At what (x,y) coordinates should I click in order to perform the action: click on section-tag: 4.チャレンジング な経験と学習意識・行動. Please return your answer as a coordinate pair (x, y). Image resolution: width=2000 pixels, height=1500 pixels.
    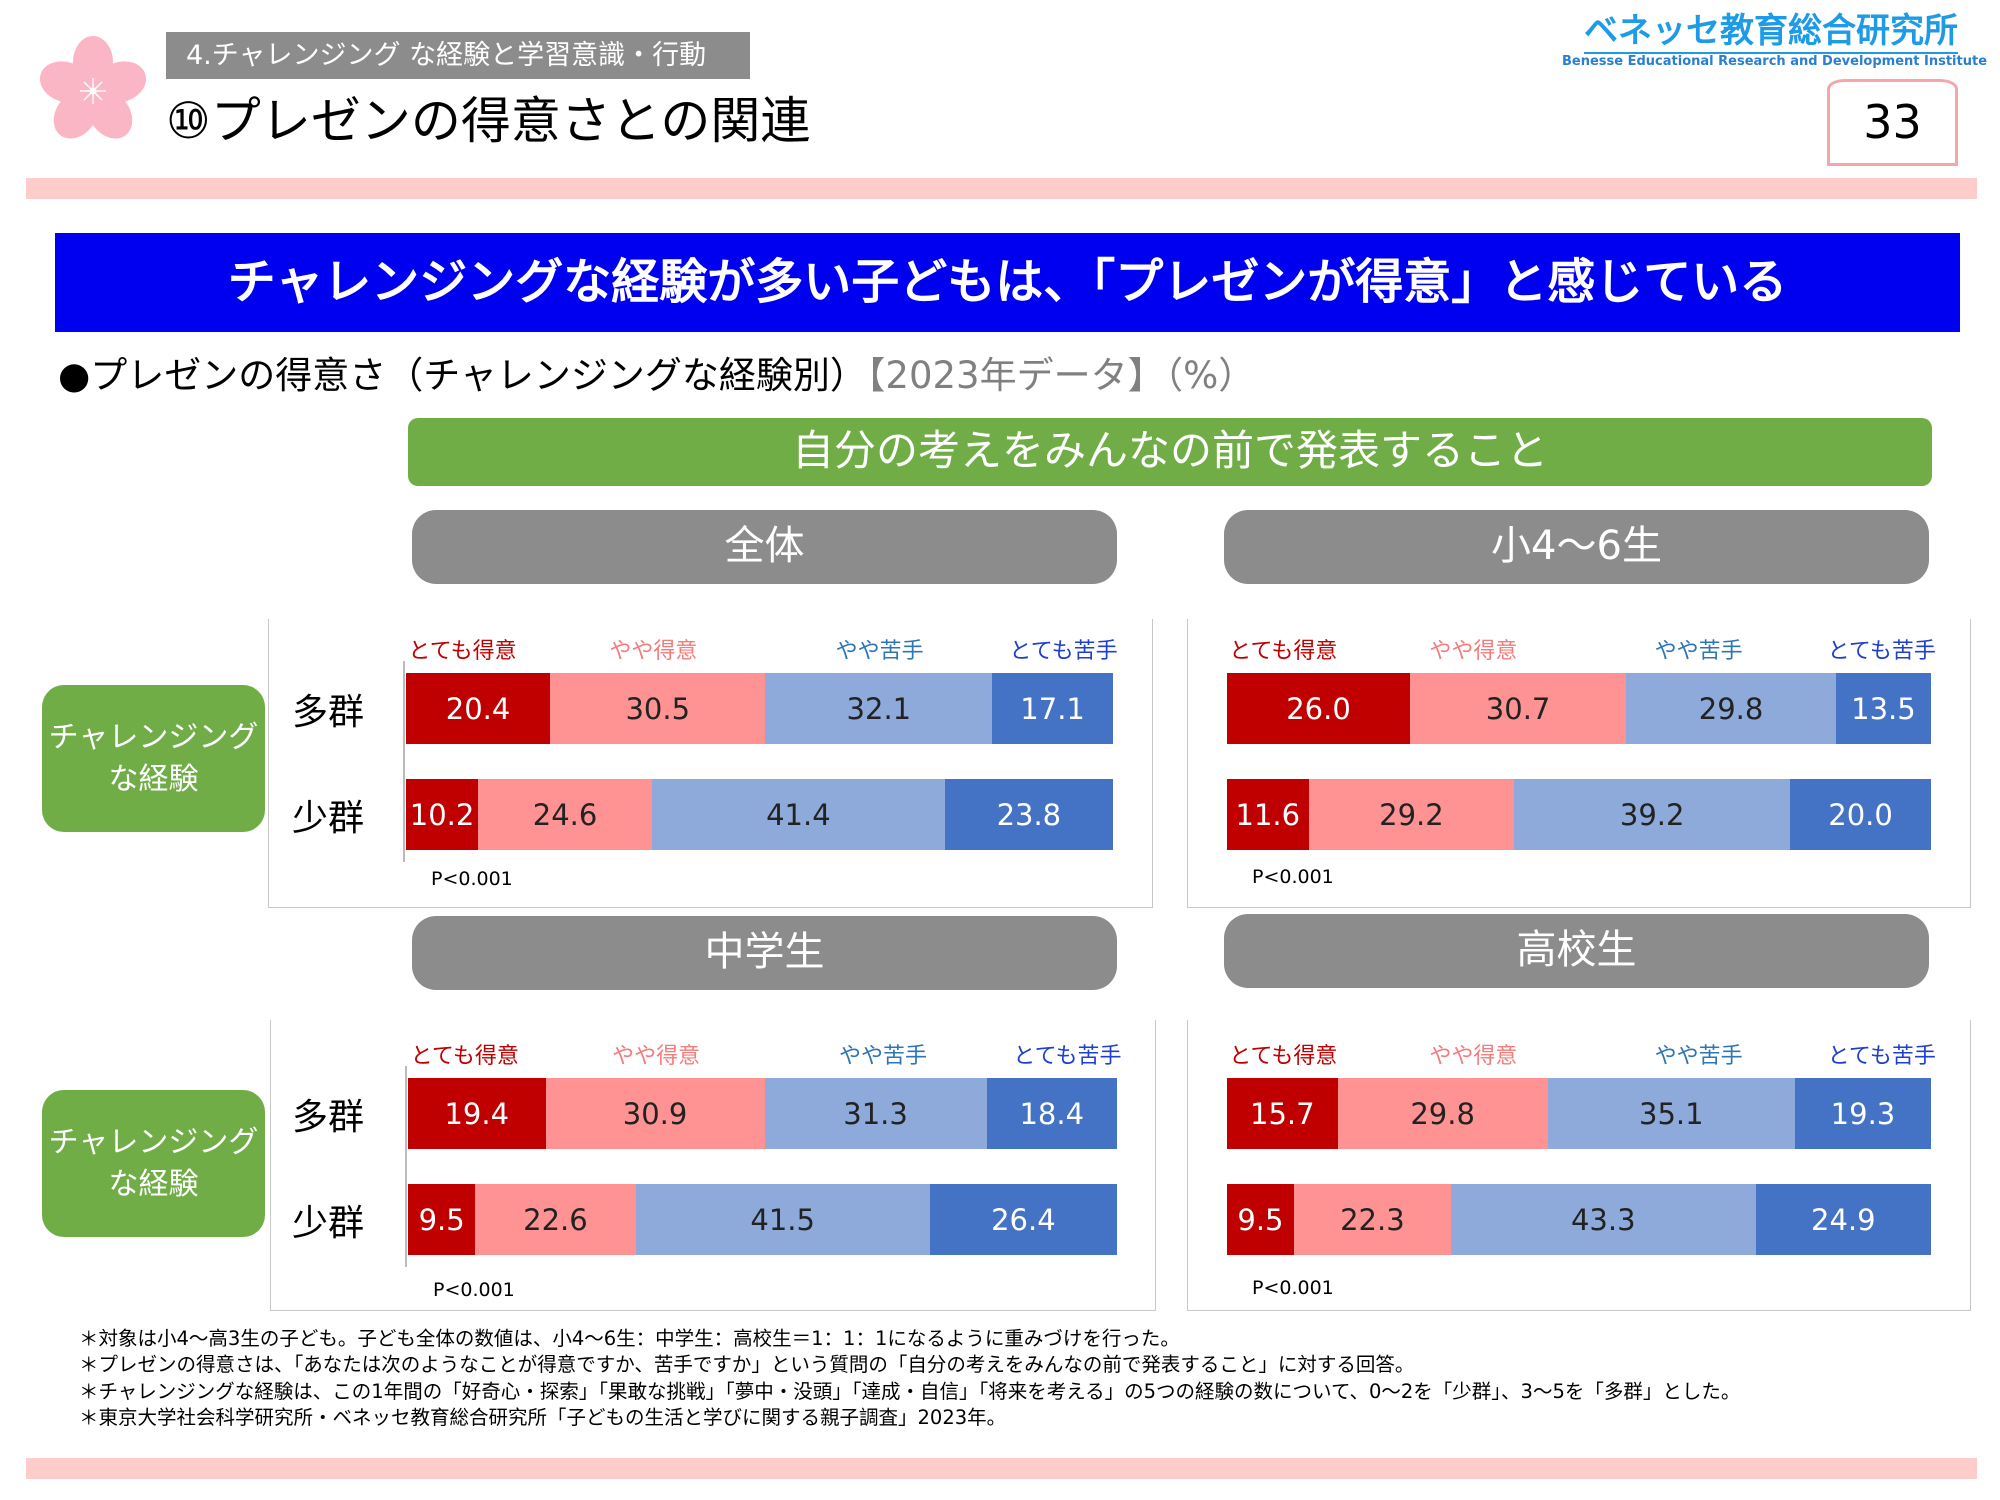
    Looking at the image, I should click on (458, 55).